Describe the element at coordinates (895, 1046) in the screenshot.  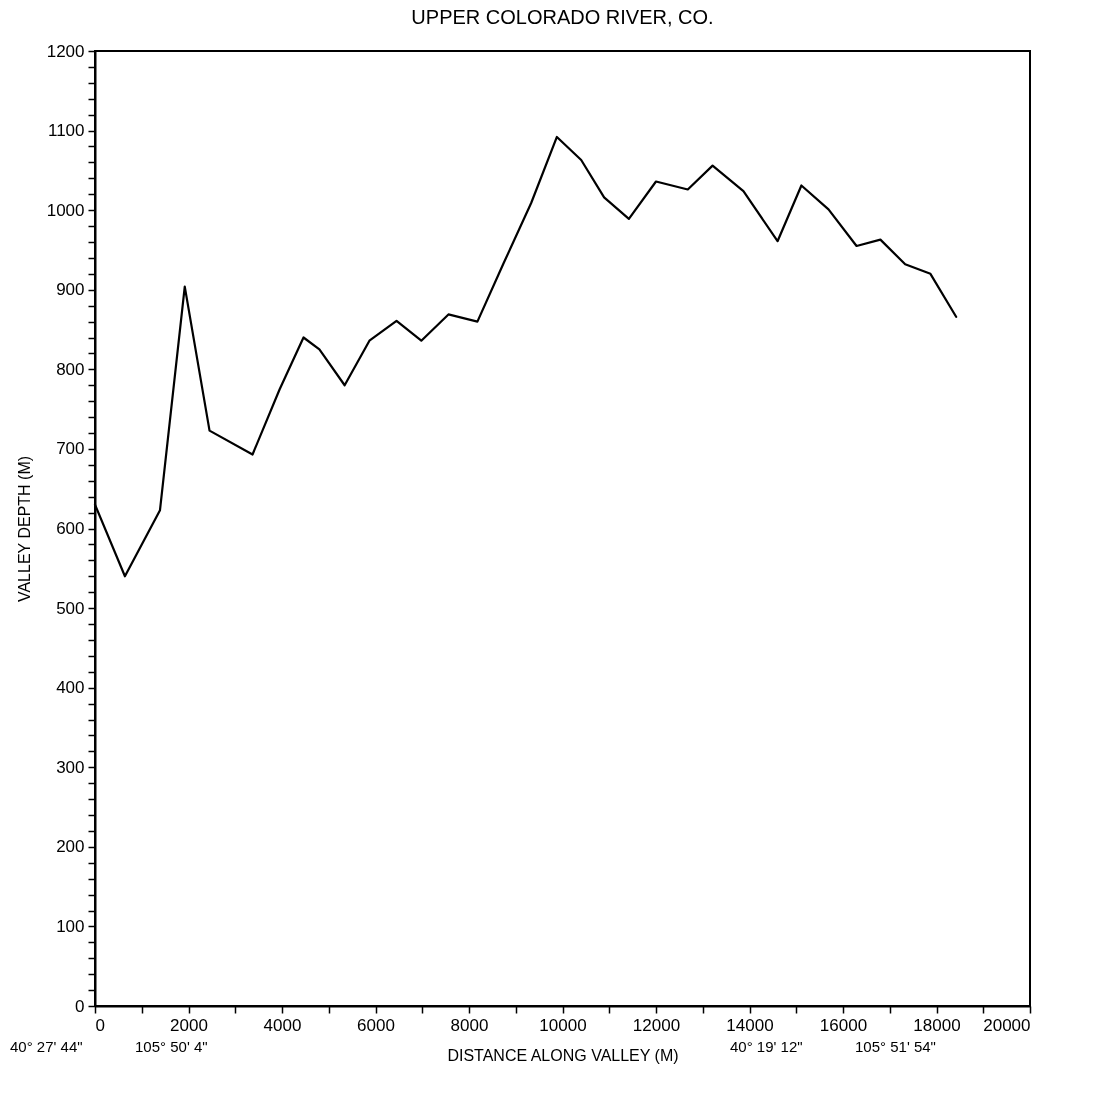
I see `text: 105° 51' 54"` at that location.